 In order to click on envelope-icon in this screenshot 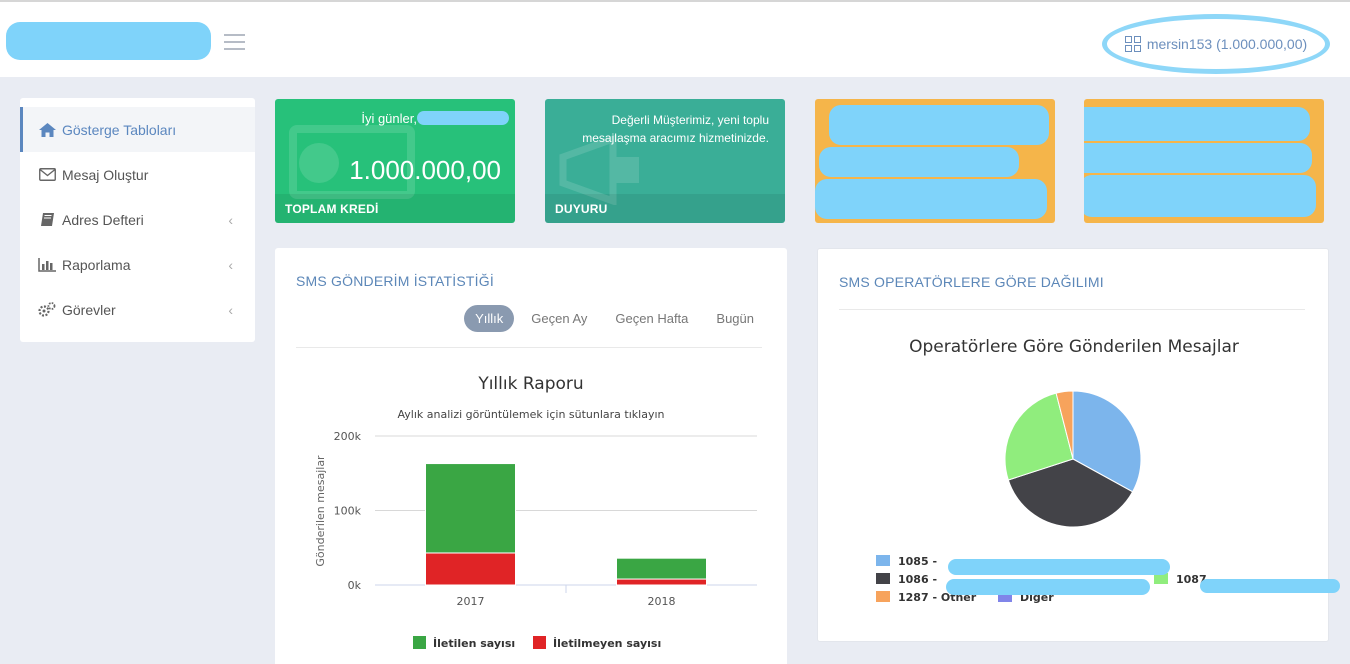, I will do `click(47, 175)`.